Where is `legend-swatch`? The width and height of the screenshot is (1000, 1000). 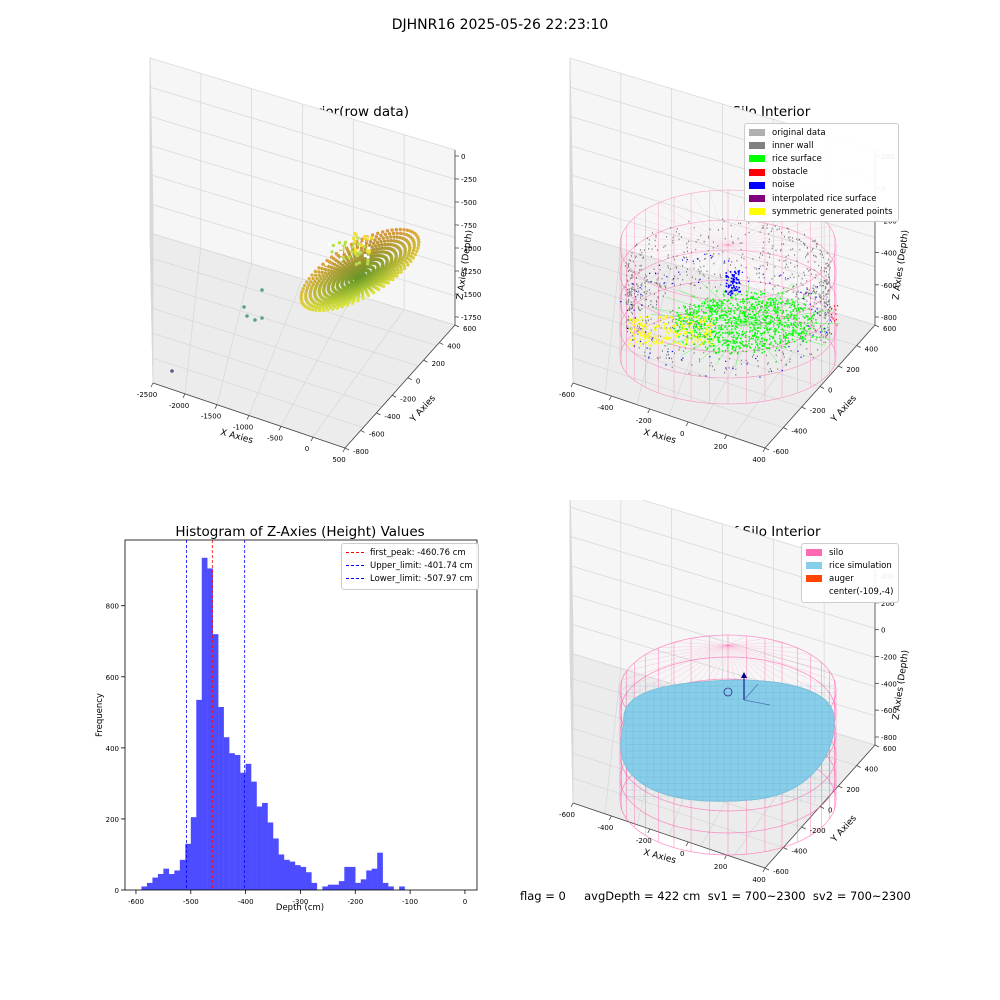
legend-swatch is located at coordinates (757, 185).